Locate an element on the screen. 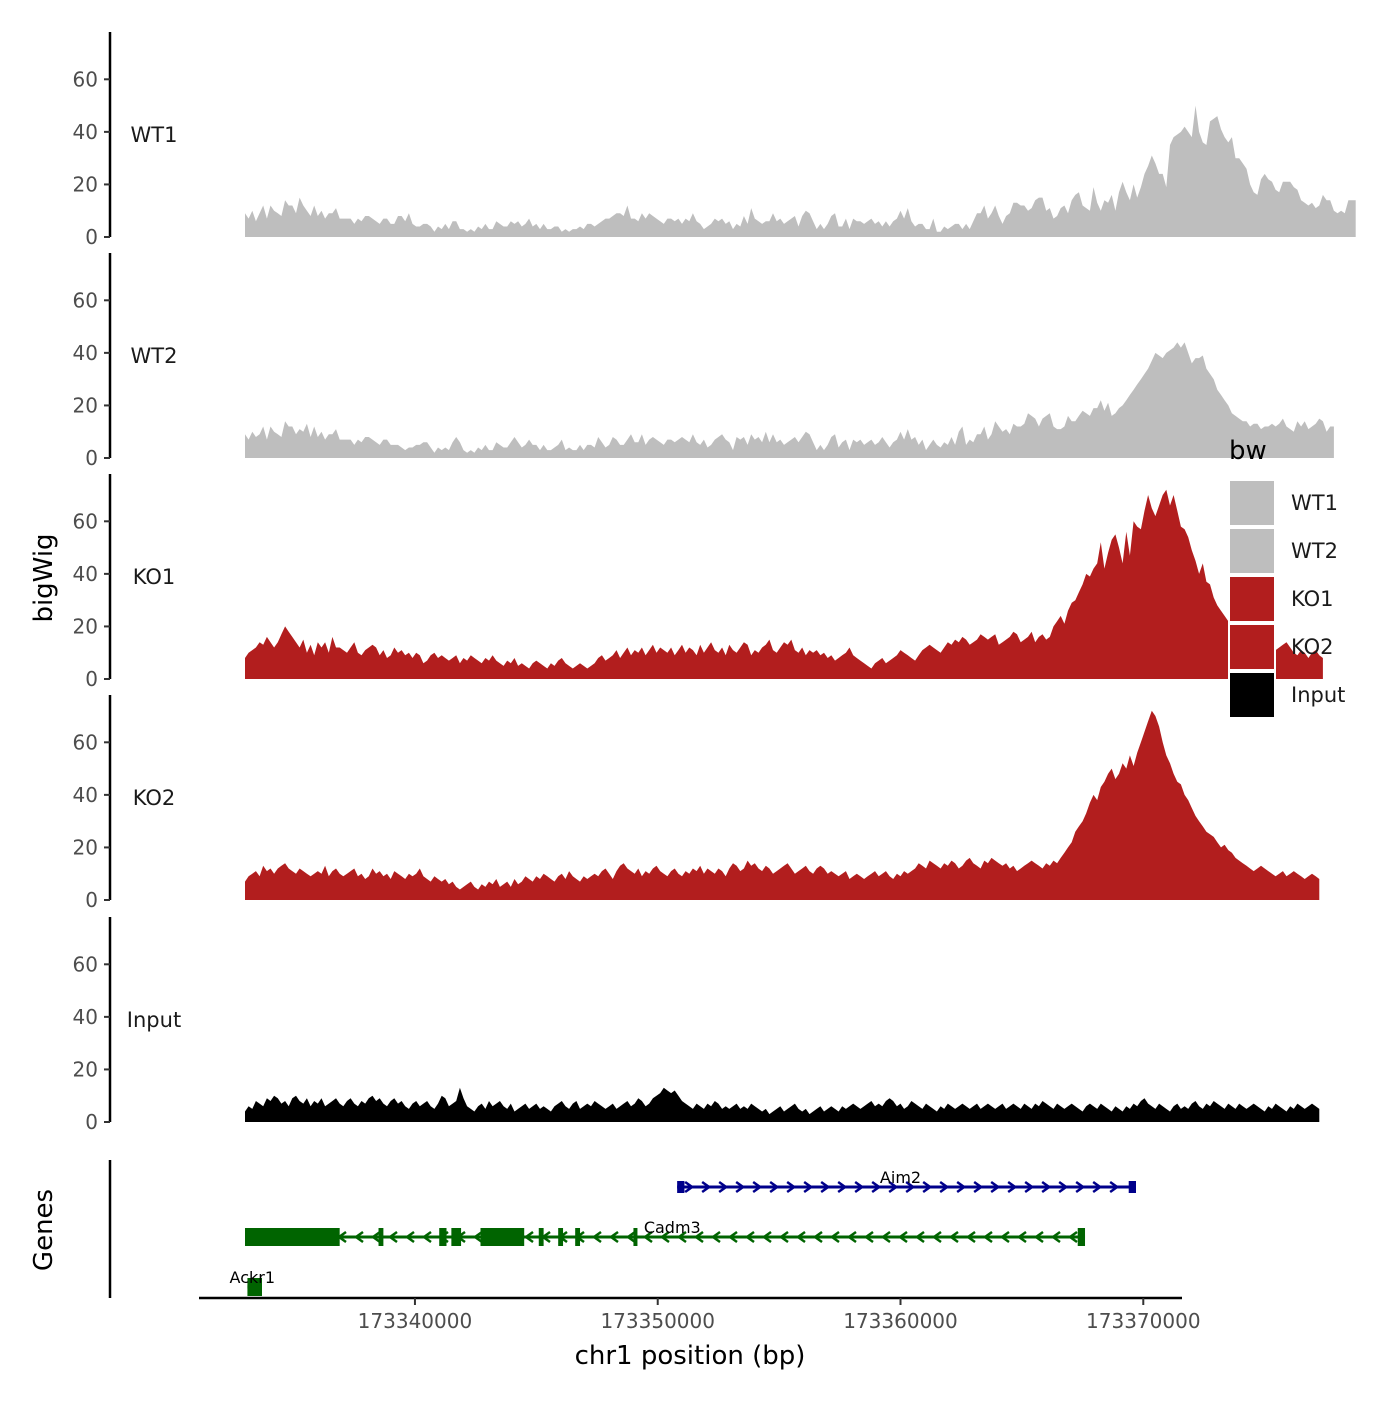 The height and width of the screenshot is (1404, 1400). track-wt1: 0 20 40 60 WT1 is located at coordinates (714, 140).